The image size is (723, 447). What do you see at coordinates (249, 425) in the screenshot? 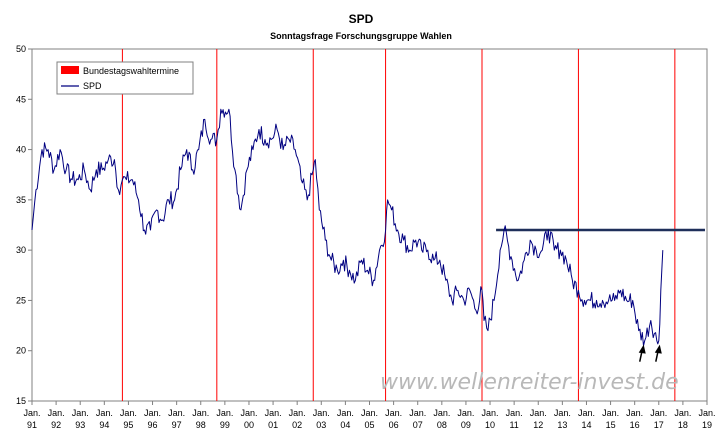
I see `x-tick-label-year: 00` at bounding box center [249, 425].